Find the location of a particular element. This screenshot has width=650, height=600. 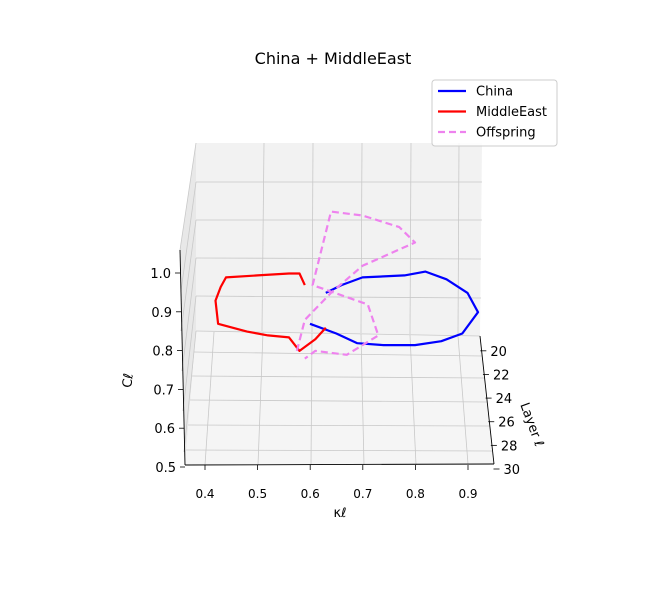

z-tick-label: 0.6 is located at coordinates (164, 429).